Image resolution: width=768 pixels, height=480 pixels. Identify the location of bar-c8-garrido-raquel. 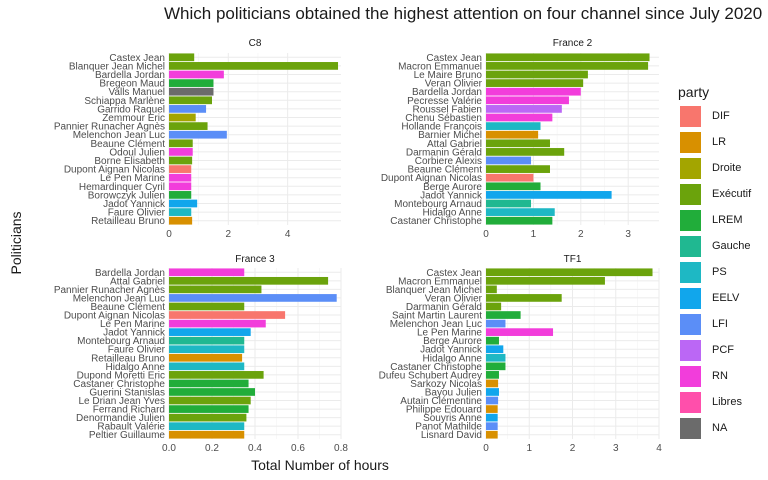
(188, 109).